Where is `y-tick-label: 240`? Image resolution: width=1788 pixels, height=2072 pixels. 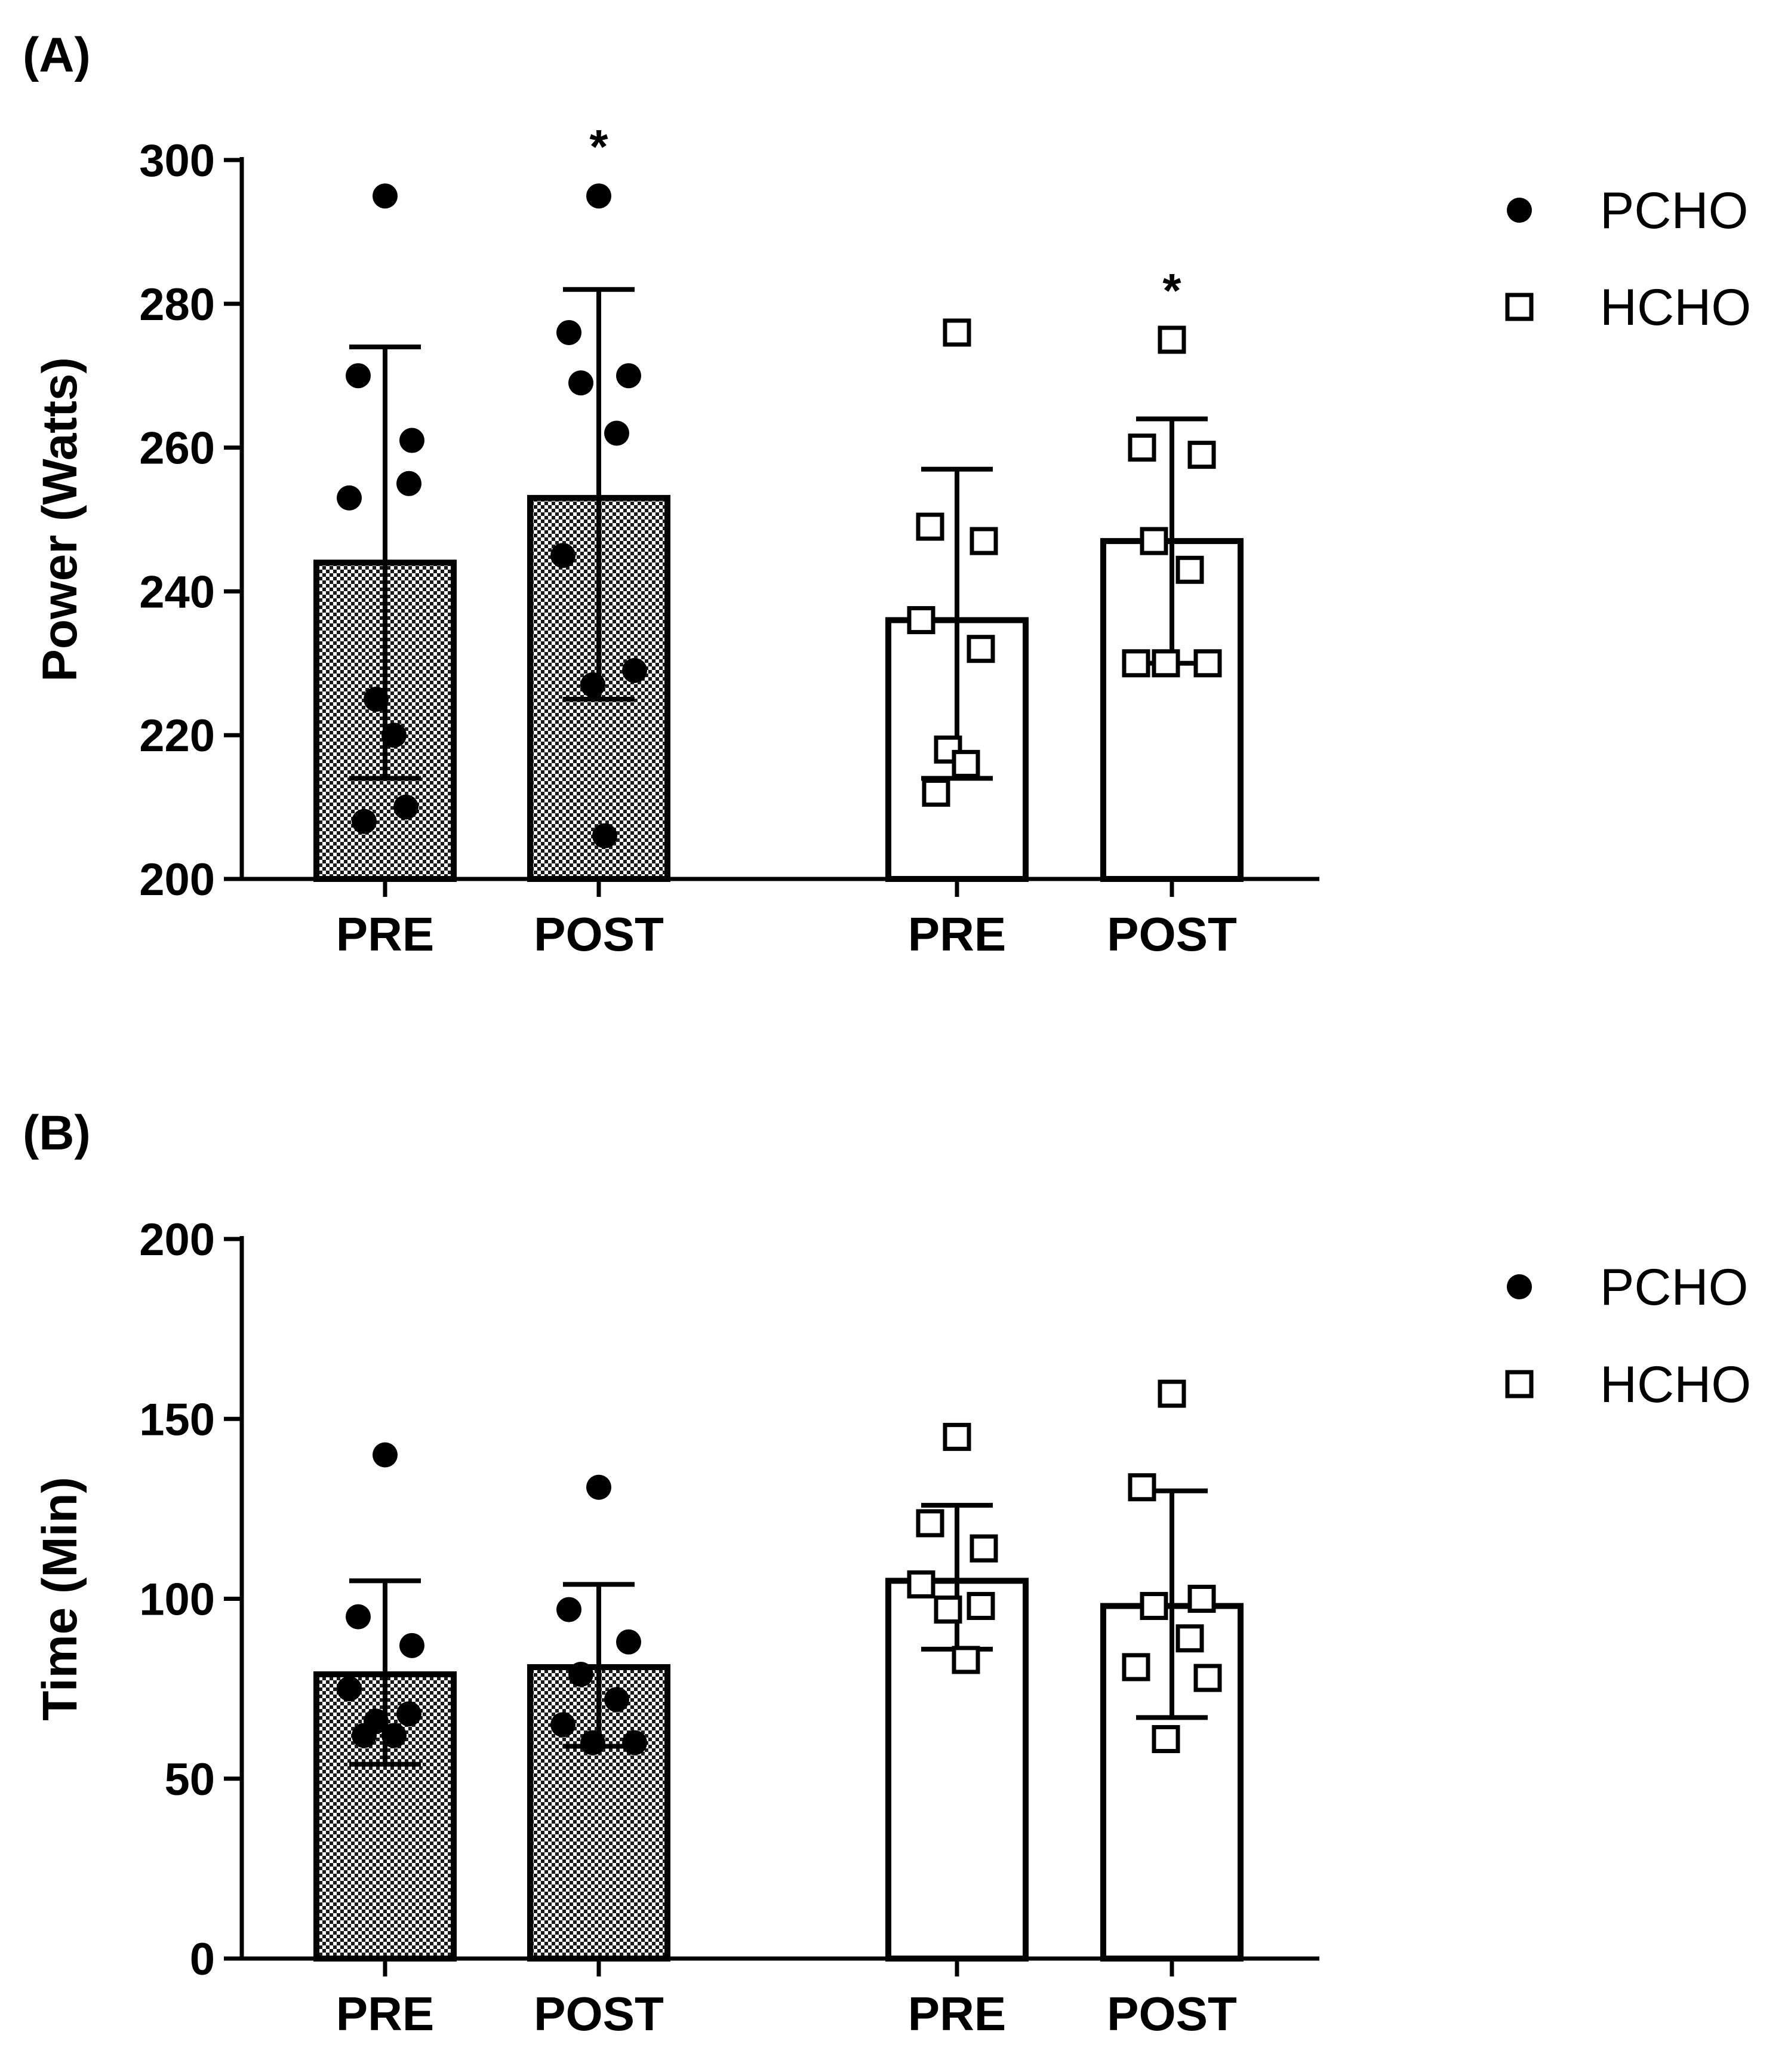 y-tick-label: 240 is located at coordinates (177, 592).